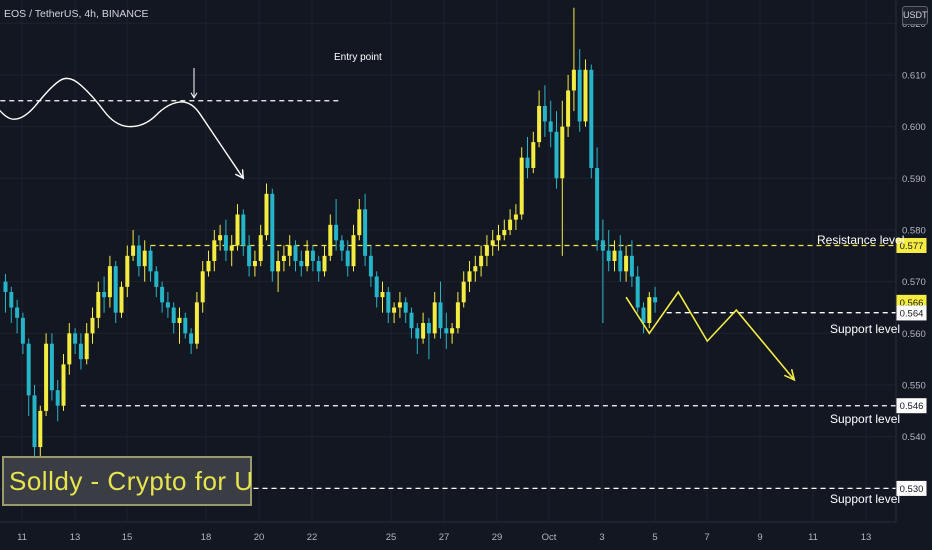 This screenshot has width=932, height=550. Describe the element at coordinates (131, 481) in the screenshot. I see `watermark-text: Solldy - Crypto for U` at that location.